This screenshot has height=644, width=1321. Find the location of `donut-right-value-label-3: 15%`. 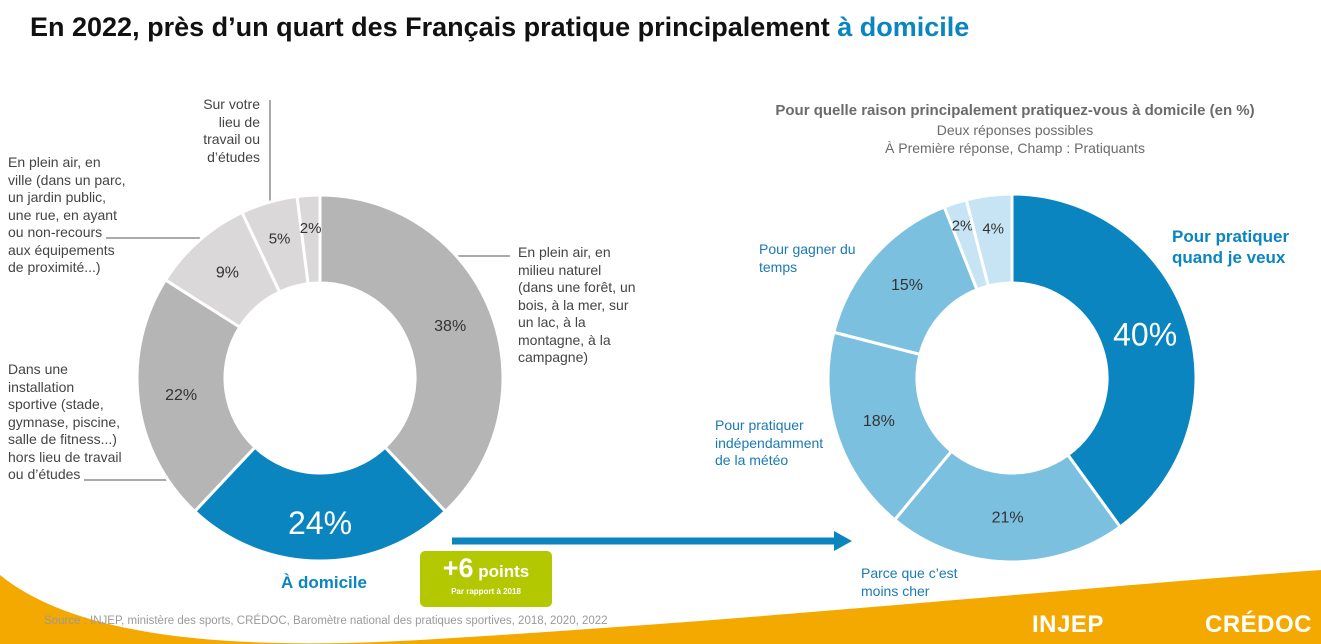

donut-right-value-label-3: 15% is located at coordinates (907, 285).